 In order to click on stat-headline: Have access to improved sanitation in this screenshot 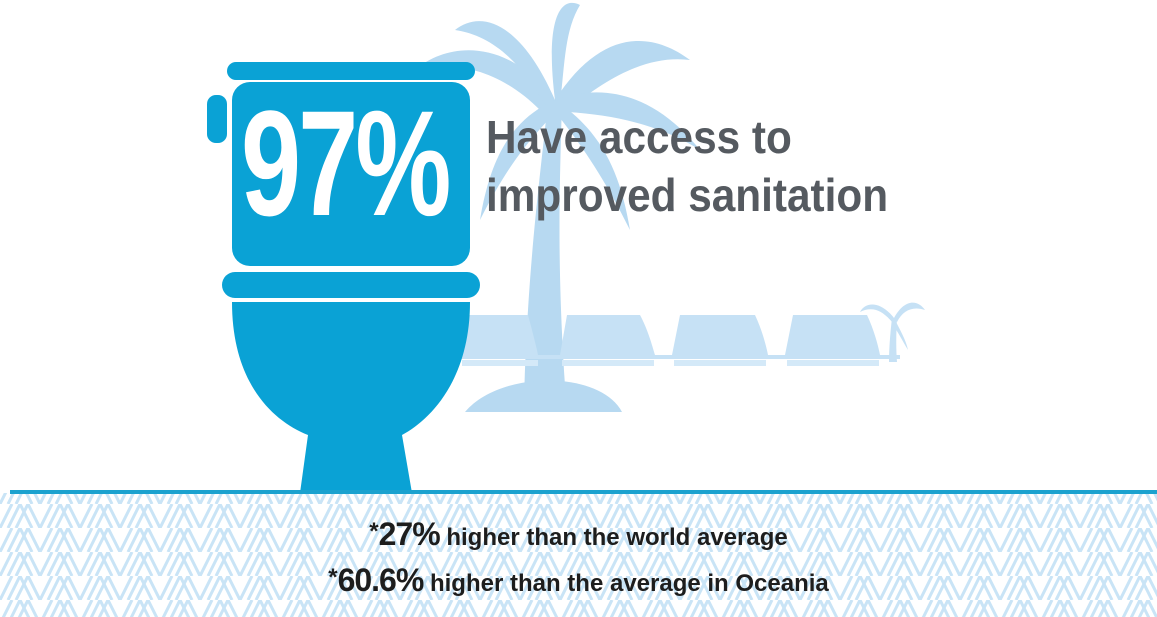, I will do `click(704, 166)`.